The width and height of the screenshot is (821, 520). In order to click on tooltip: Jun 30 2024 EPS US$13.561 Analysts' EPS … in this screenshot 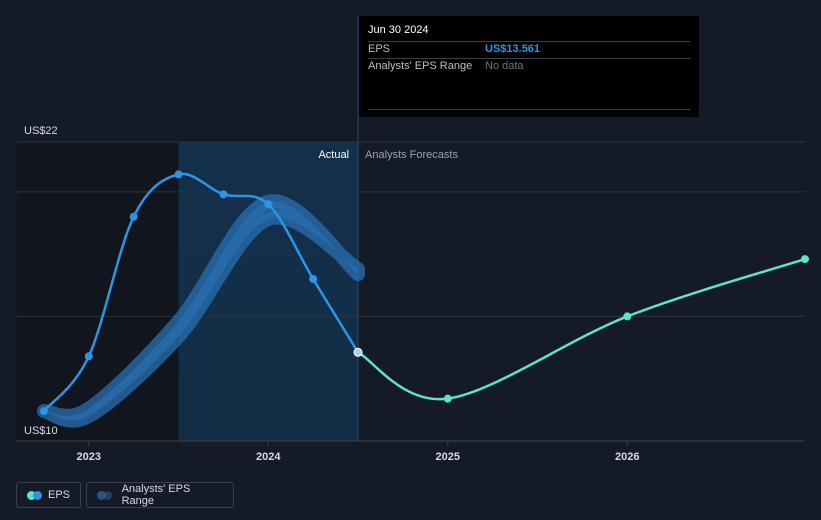, I will do `click(529, 66)`.